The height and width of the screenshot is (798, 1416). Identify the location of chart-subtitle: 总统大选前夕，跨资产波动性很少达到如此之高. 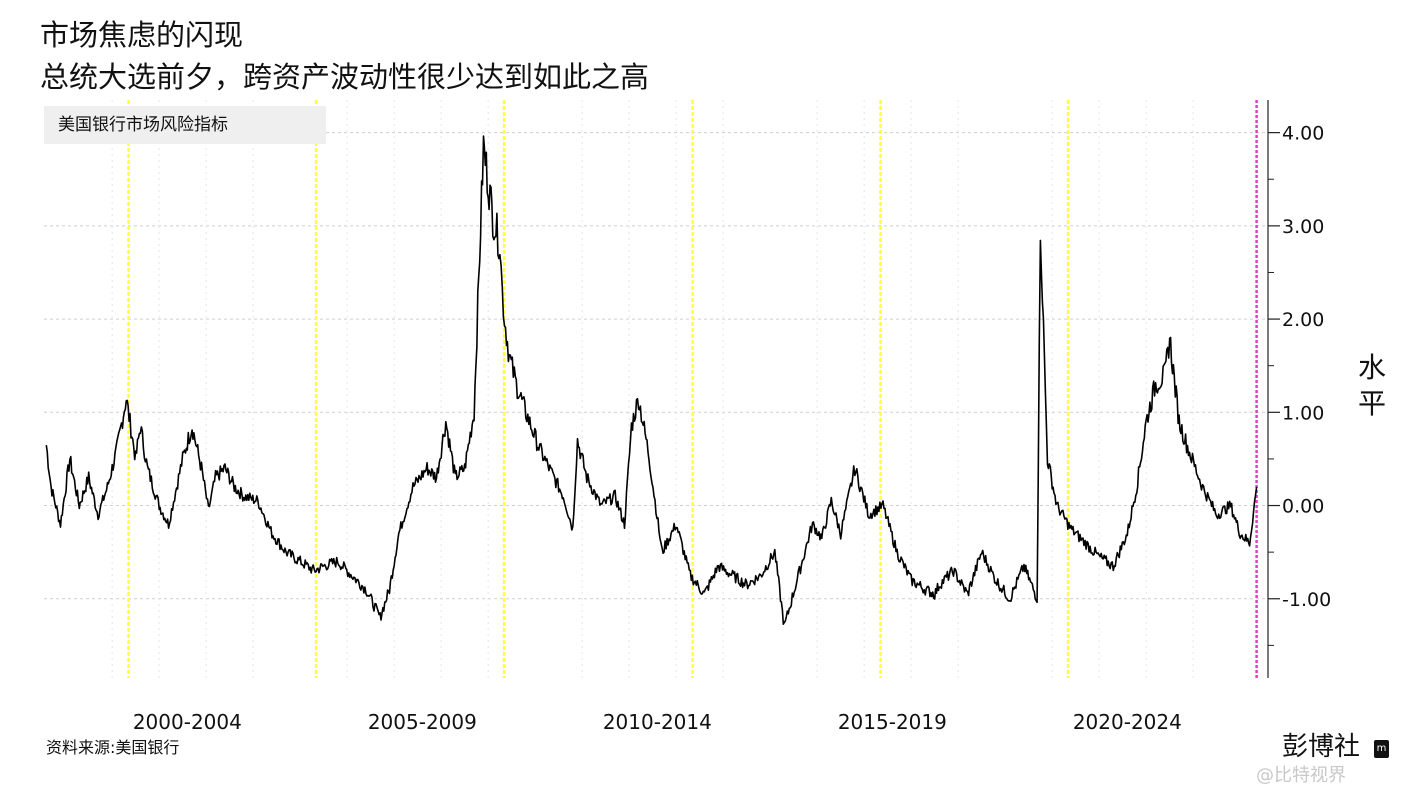
(345, 77).